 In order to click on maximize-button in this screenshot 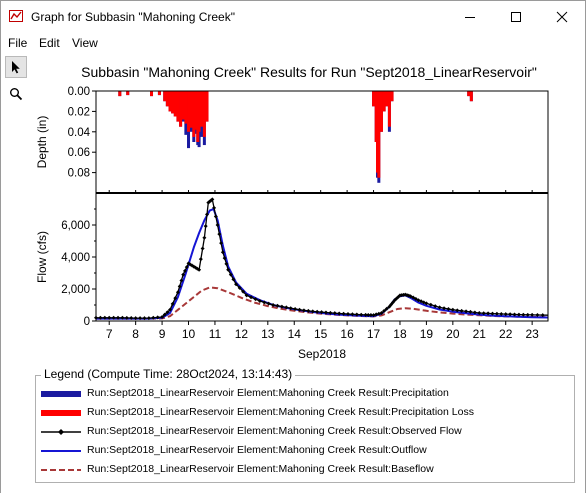, I will do `click(516, 17)`.